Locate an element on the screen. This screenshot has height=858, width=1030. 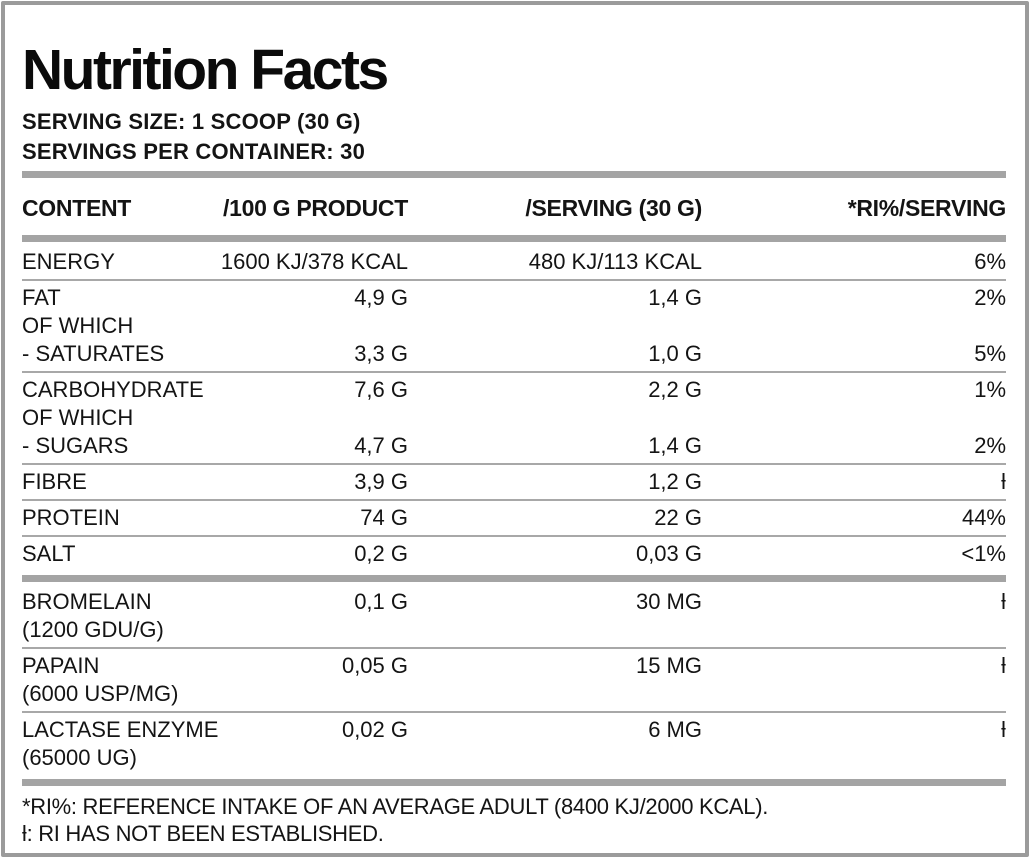
value-per-serving: 1,0 G is located at coordinates (675, 354).